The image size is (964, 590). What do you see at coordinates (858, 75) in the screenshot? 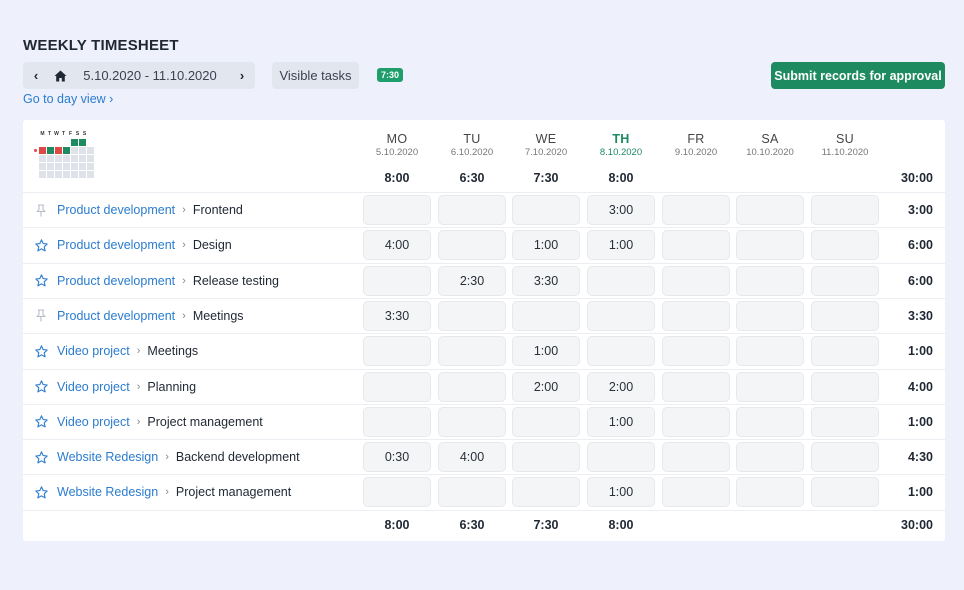
I see `submit-approval-button: Submit records for approval` at bounding box center [858, 75].